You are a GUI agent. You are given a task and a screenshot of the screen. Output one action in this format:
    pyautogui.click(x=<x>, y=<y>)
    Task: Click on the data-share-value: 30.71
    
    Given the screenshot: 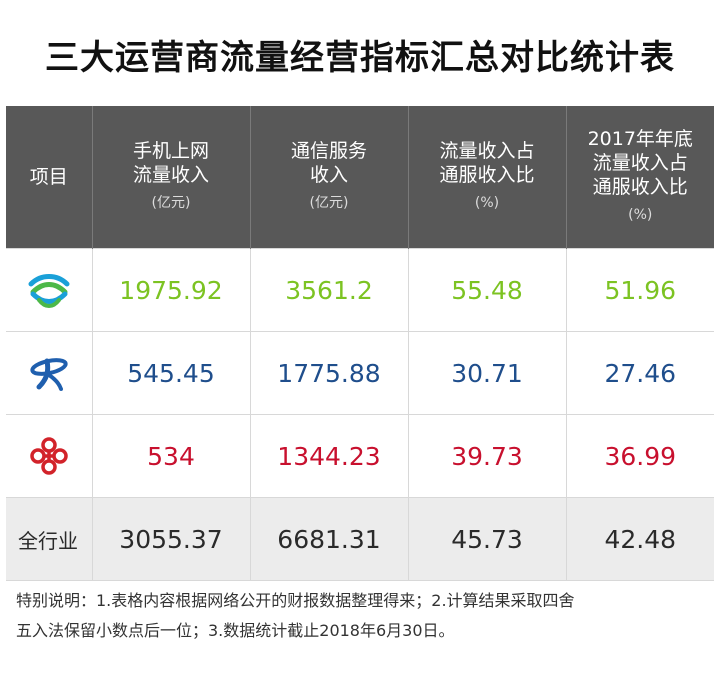 What is the action you would take?
    pyautogui.click(x=486, y=373)
    